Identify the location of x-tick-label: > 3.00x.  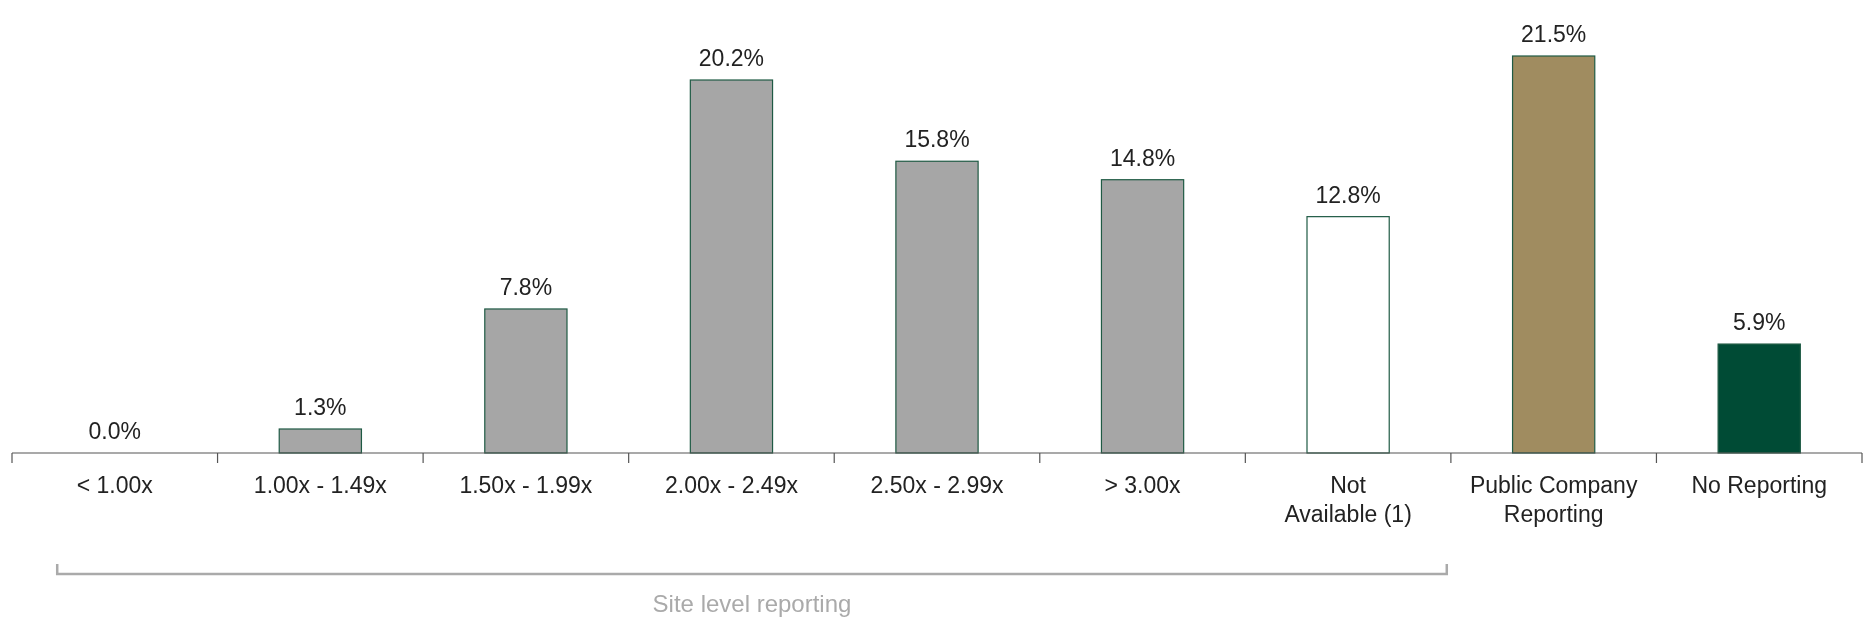
(1143, 485).